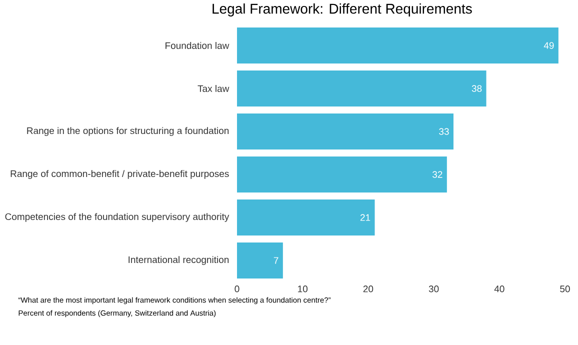 This screenshot has width=578, height=345. I want to click on y-tick-label: Range of common-benefit / private-benefit purposes, so click(119, 174).